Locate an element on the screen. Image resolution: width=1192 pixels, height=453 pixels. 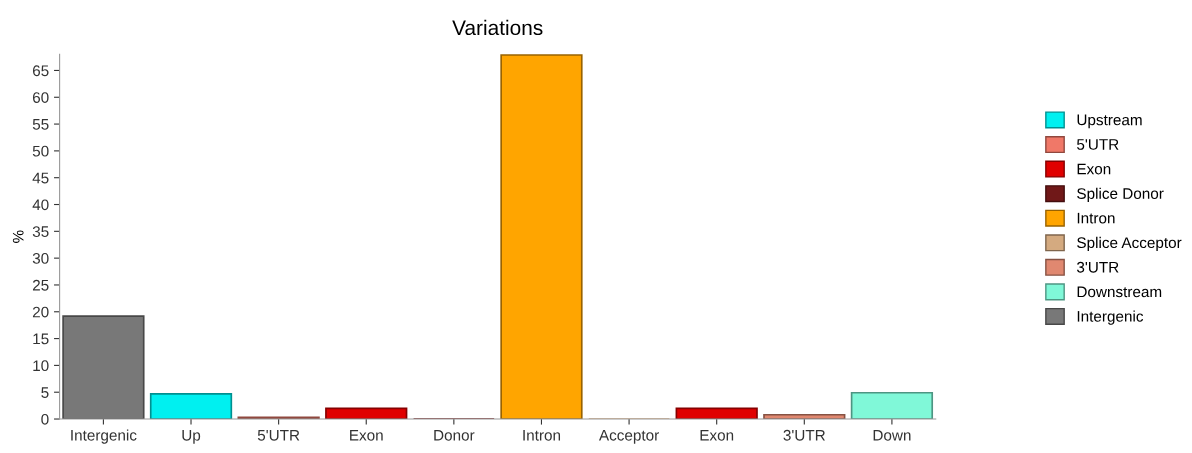
legend-label: Downstream is located at coordinates (1119, 292).